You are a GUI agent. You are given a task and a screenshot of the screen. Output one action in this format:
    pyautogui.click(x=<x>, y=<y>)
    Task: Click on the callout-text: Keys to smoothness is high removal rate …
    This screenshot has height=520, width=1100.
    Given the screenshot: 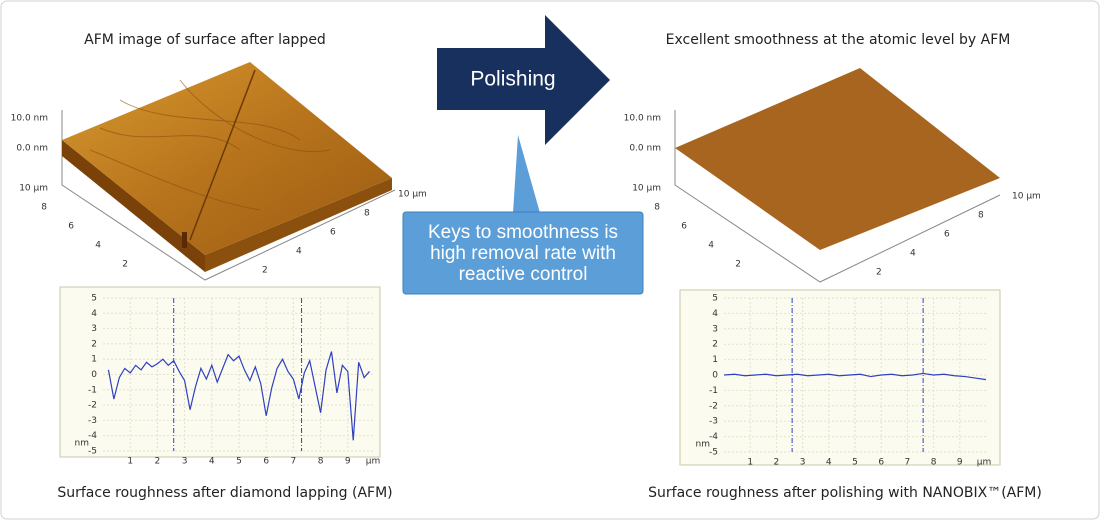 What is the action you would take?
    pyautogui.click(x=523, y=253)
    